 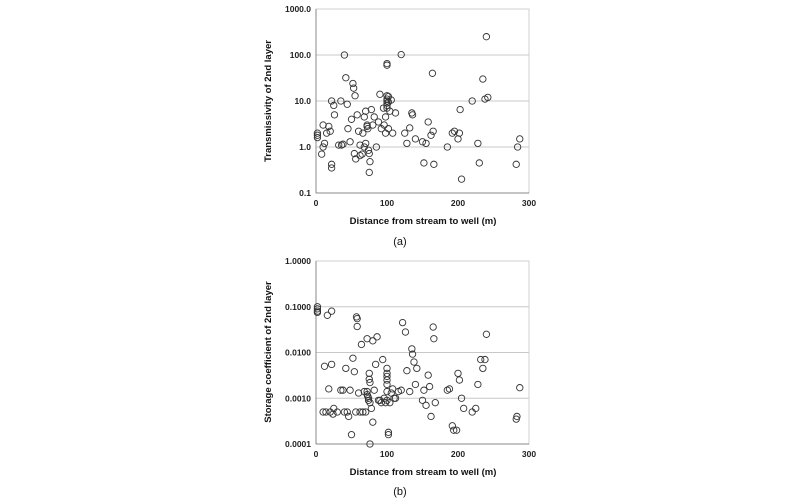 What do you see at coordinates (423, 221) in the screenshot?
I see `x-axis-label-a: Distance from stream to well (m)` at bounding box center [423, 221].